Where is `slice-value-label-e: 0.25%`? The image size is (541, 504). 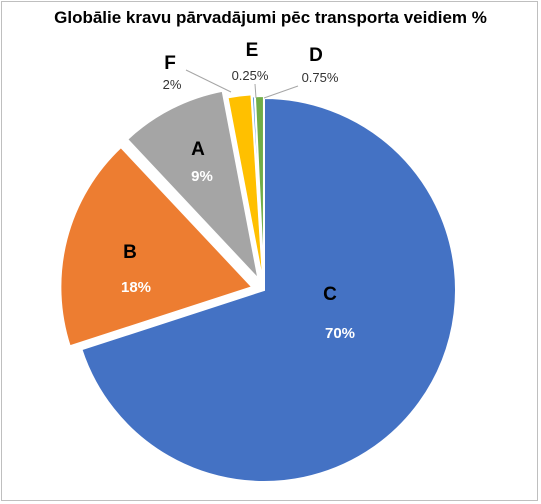 slice-value-label-e: 0.25% is located at coordinates (250, 75).